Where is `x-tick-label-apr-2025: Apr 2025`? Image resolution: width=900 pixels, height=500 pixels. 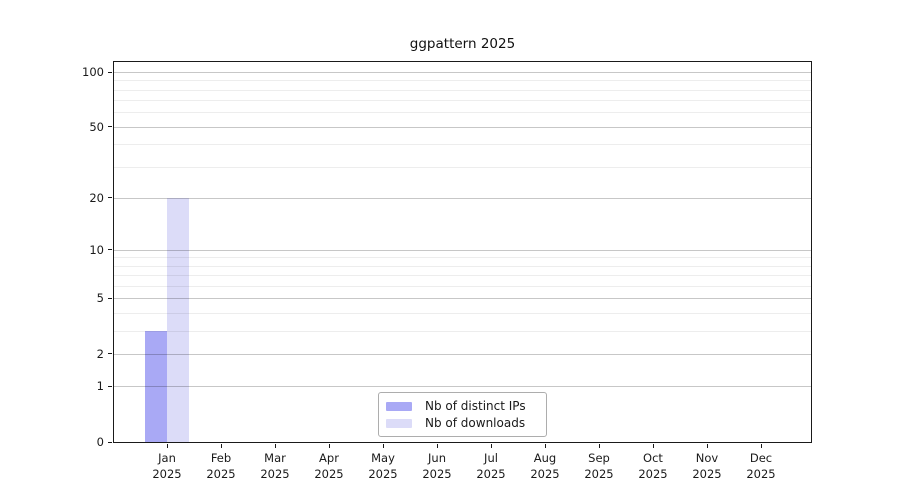
x-tick-label-apr-2025: Apr 2025 is located at coordinates (329, 466).